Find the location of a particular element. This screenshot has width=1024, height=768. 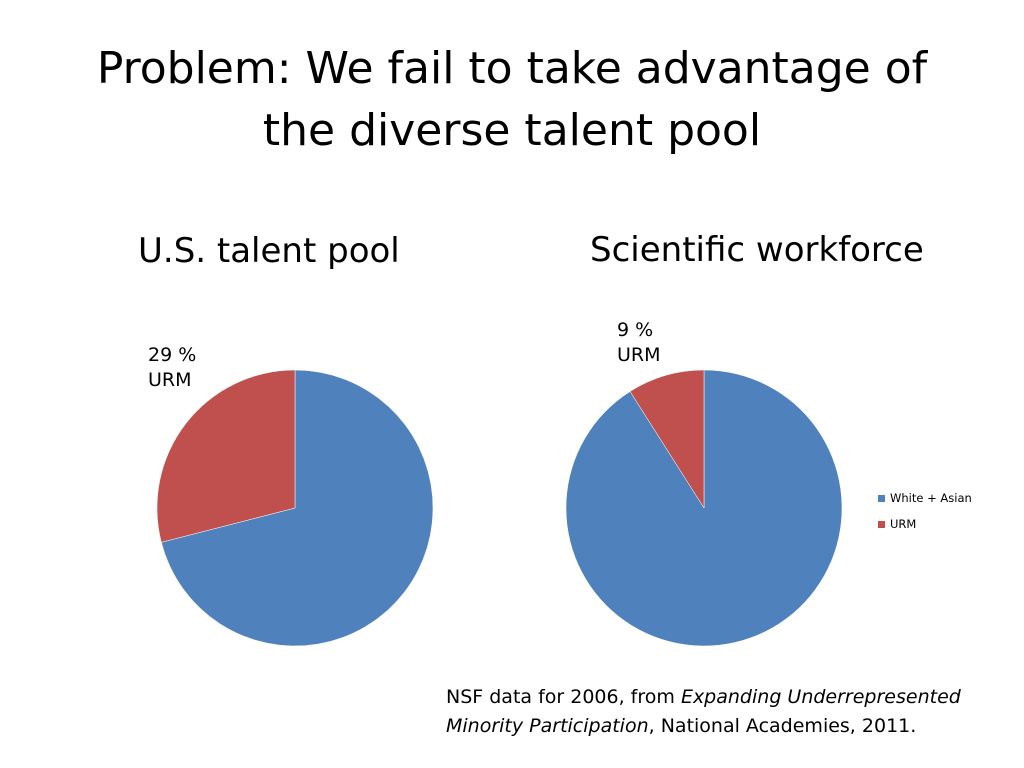

pie-chart-us-talent-pool is located at coordinates (295, 508).